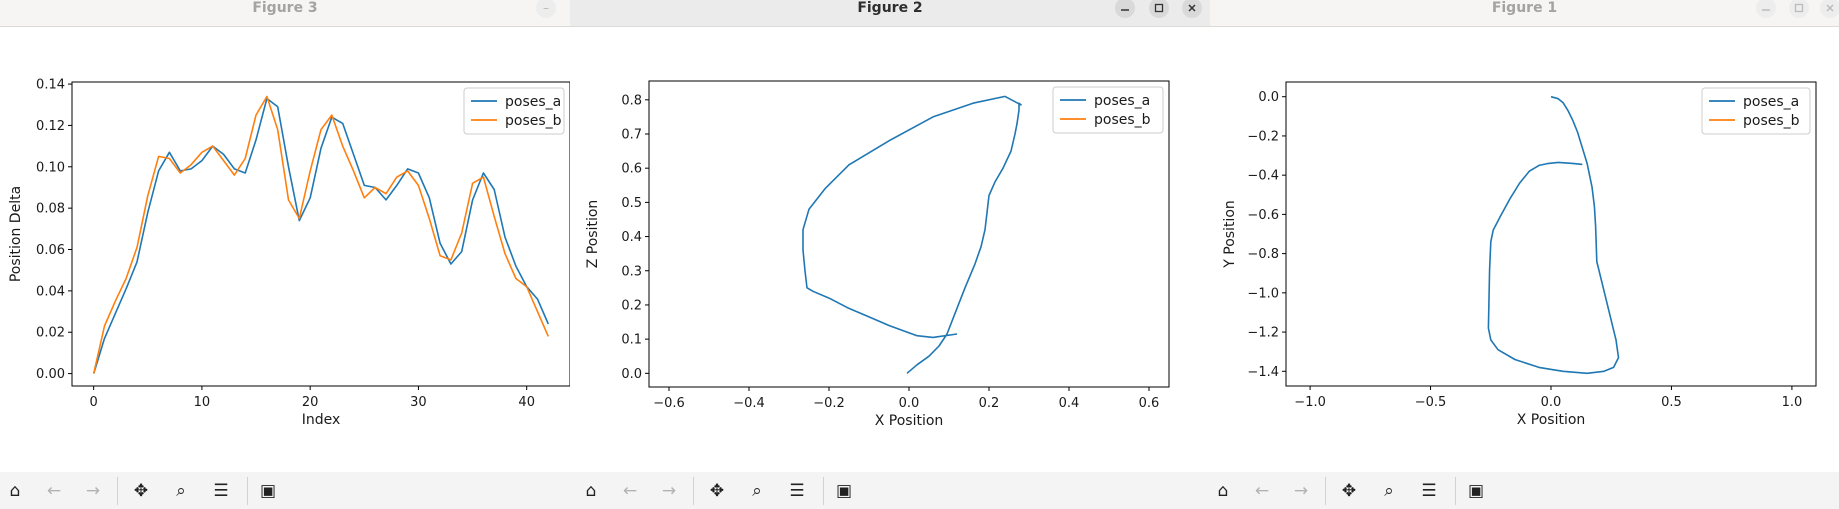 This screenshot has height=509, width=1839. I want to click on y-axis-label: Position Delta, so click(16, 234).